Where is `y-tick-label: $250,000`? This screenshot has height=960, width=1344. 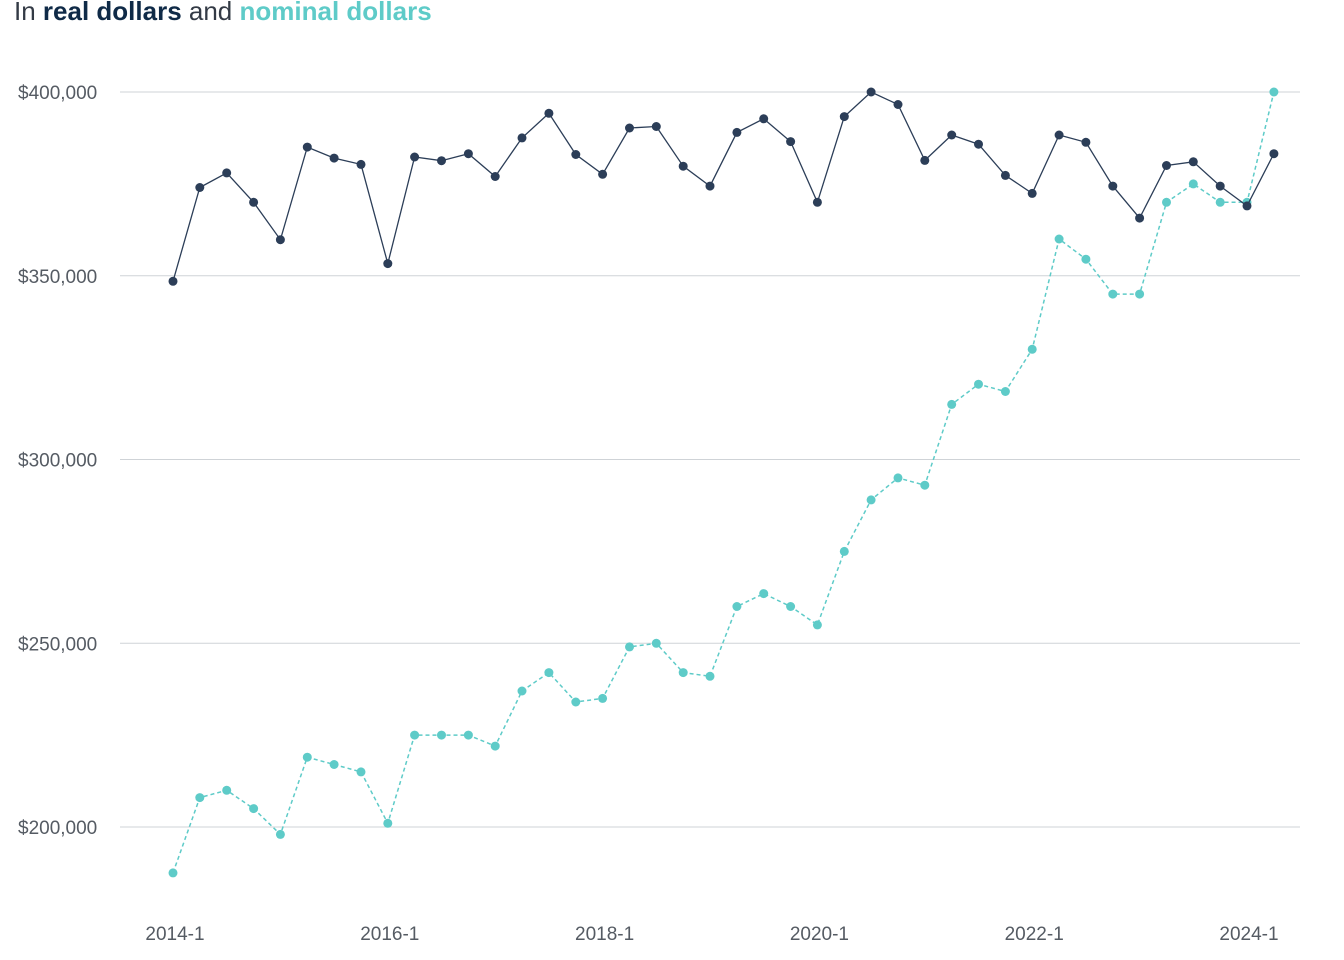 y-tick-label: $250,000 is located at coordinates (57, 644).